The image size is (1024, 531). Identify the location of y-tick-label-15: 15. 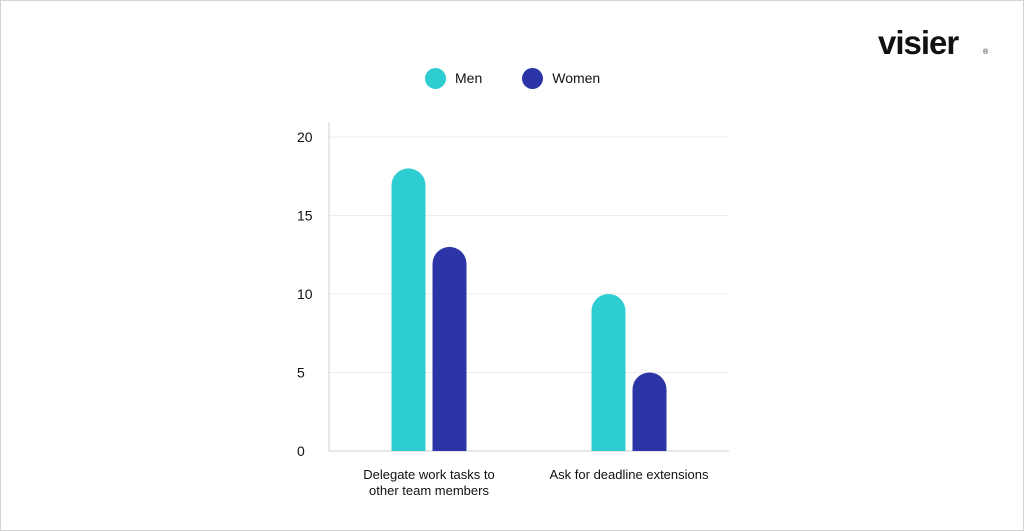
(305, 216).